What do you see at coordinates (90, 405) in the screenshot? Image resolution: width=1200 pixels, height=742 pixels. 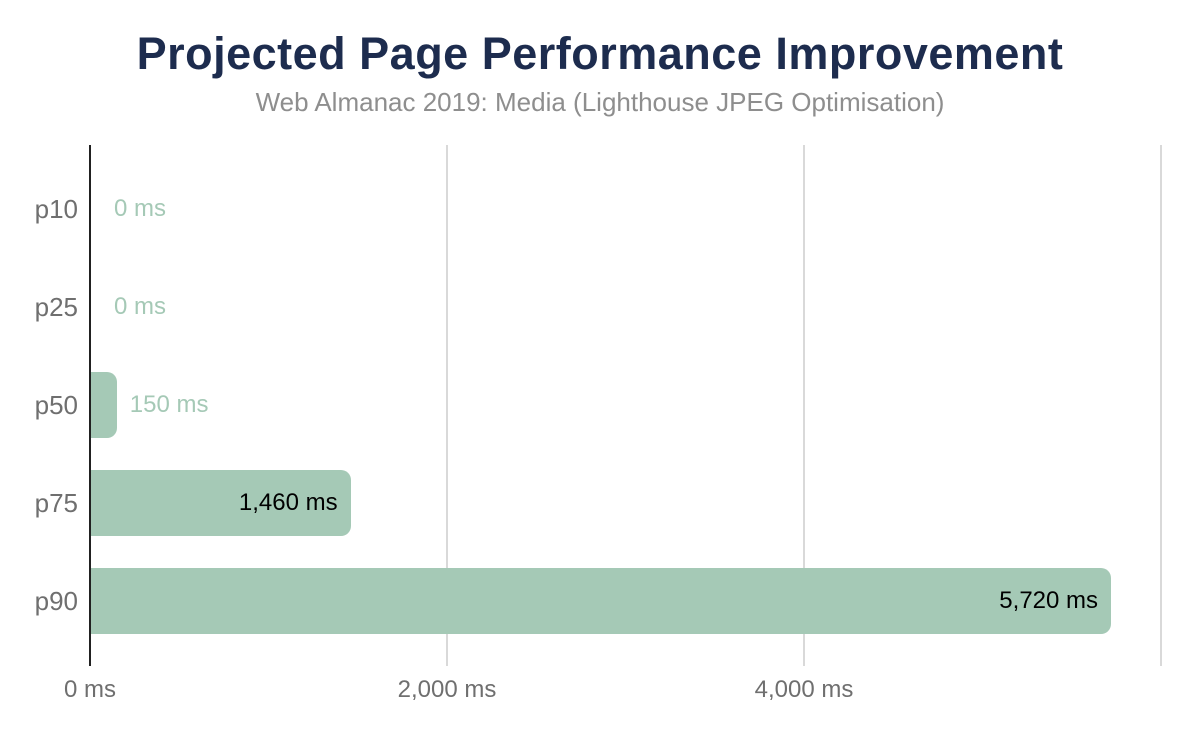 I see `y-axis-line` at bounding box center [90, 405].